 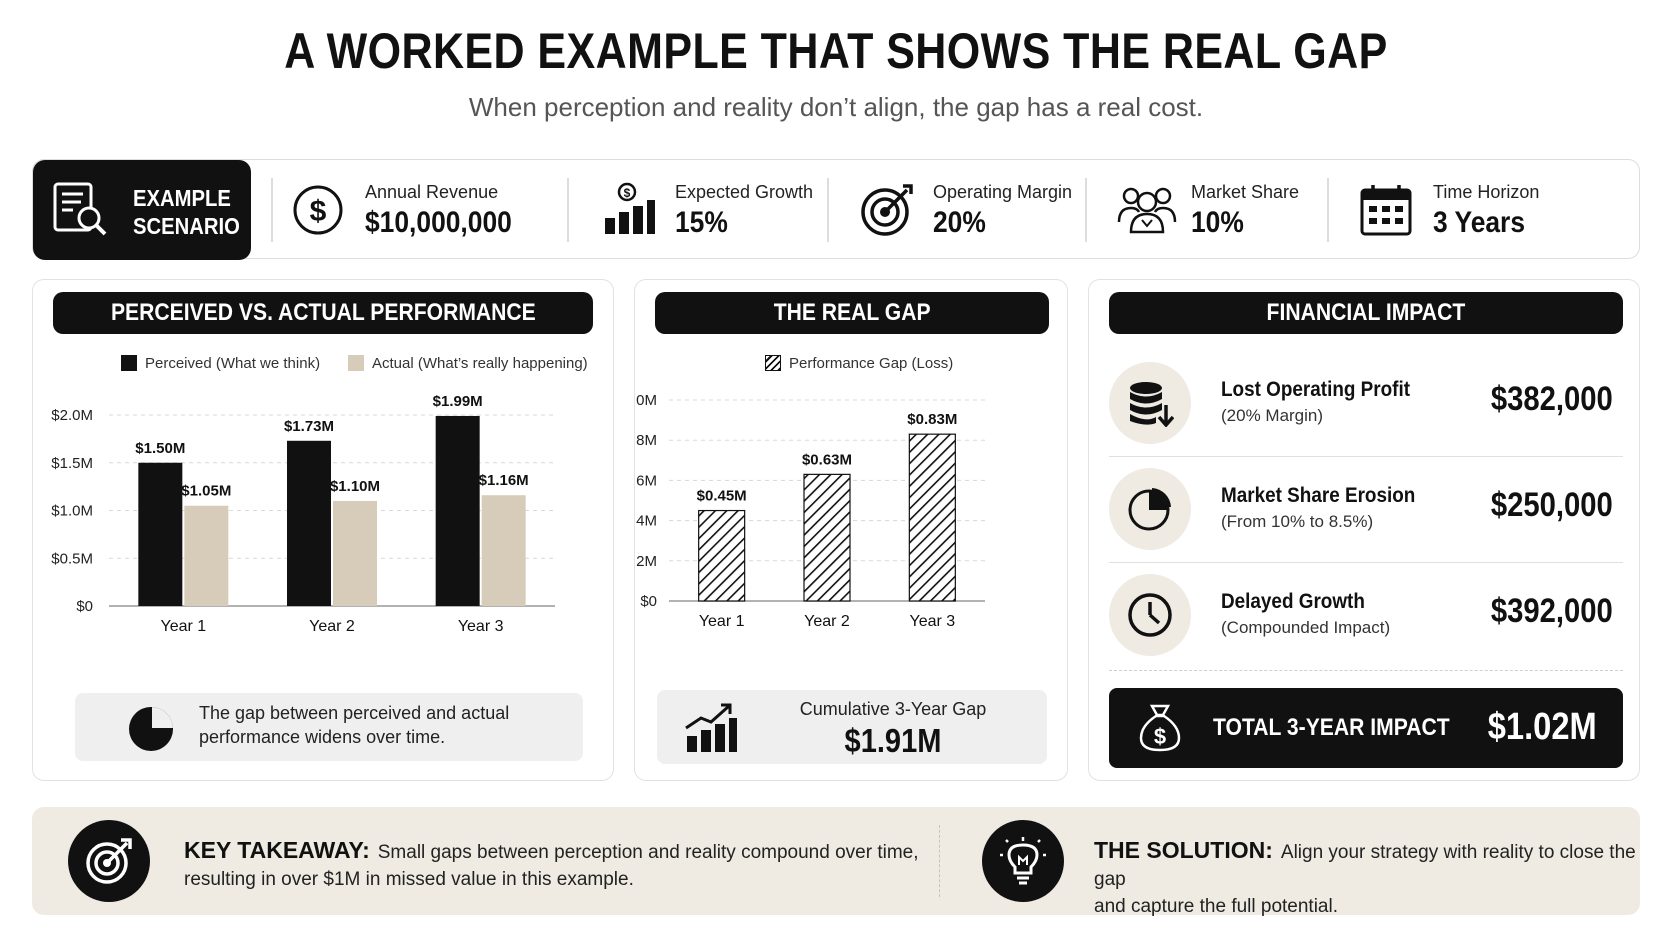 What do you see at coordinates (887, 212) in the screenshot?
I see `target-icon` at bounding box center [887, 212].